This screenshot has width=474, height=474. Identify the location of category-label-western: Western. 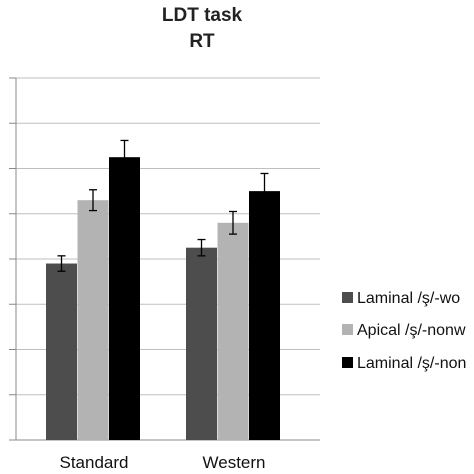
(234, 462).